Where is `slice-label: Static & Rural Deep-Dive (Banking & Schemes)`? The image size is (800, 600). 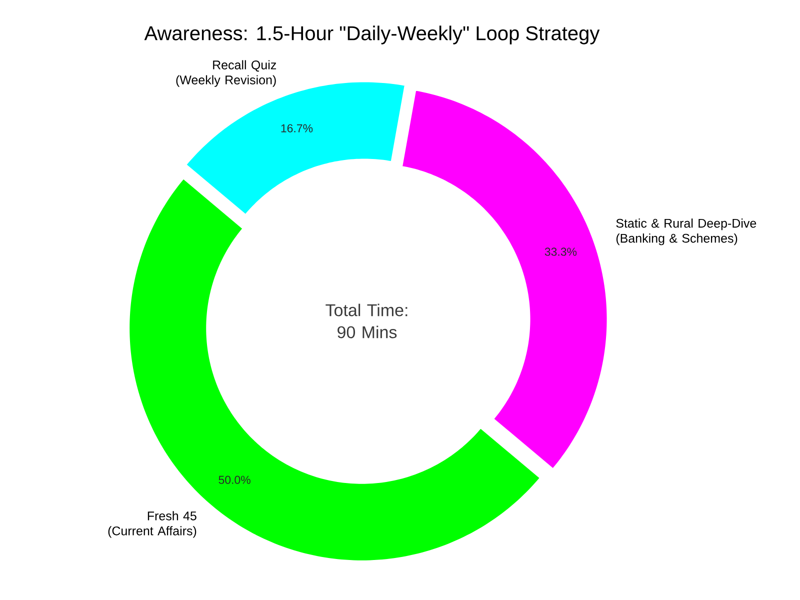 slice-label: Static & Rural Deep-Dive (Banking & Schemes) is located at coordinates (686, 232).